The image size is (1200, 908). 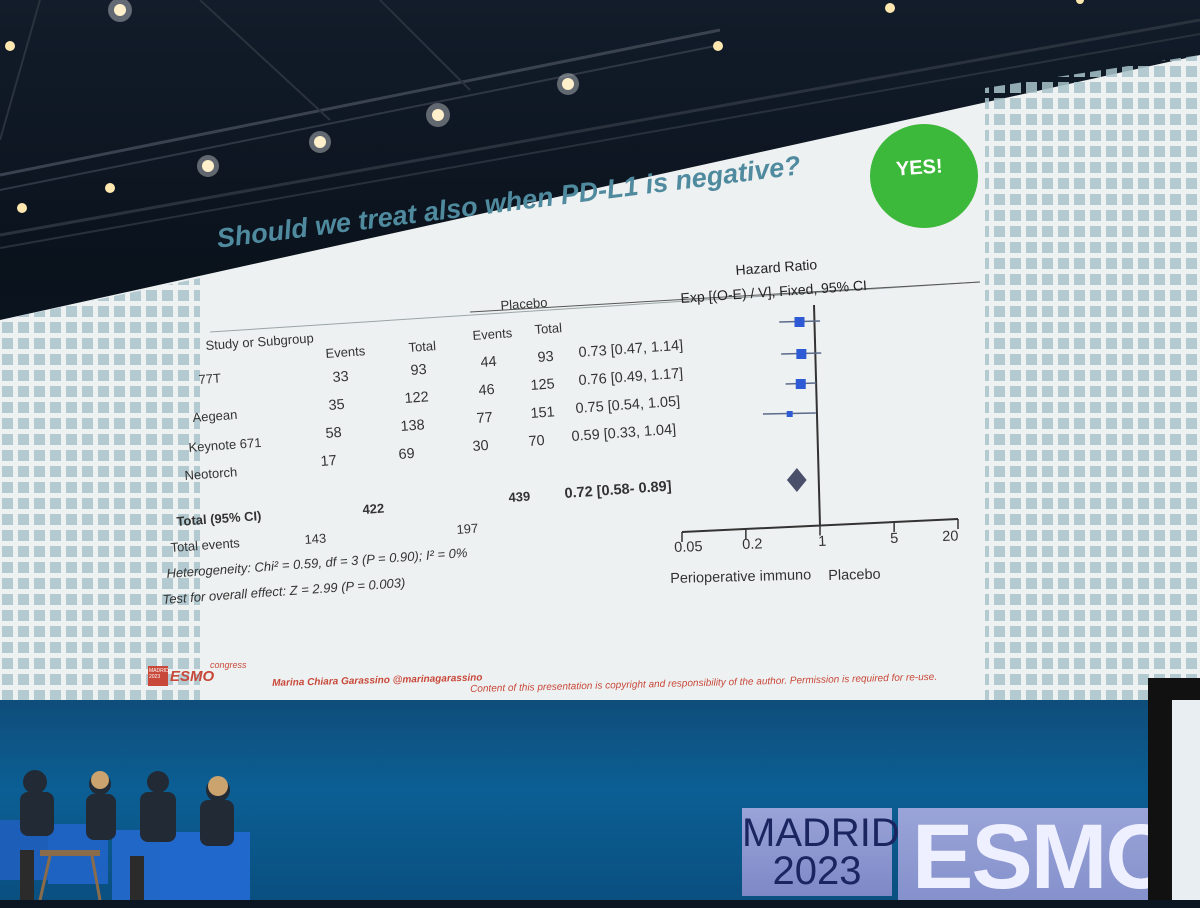 I want to click on banner-city: MADRID, so click(x=821, y=833).